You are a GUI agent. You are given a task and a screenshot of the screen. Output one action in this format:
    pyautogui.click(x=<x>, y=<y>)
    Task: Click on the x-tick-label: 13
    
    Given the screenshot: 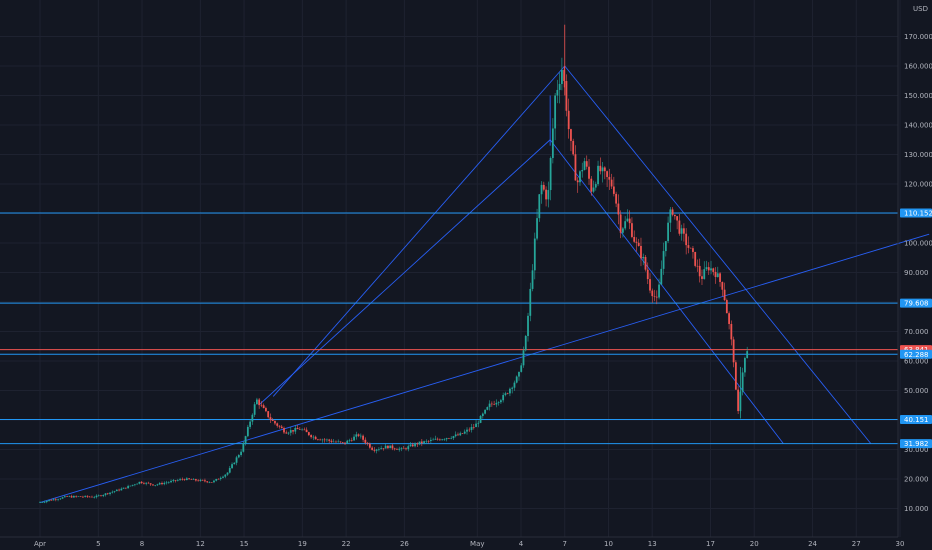 What is the action you would take?
    pyautogui.click(x=652, y=544)
    